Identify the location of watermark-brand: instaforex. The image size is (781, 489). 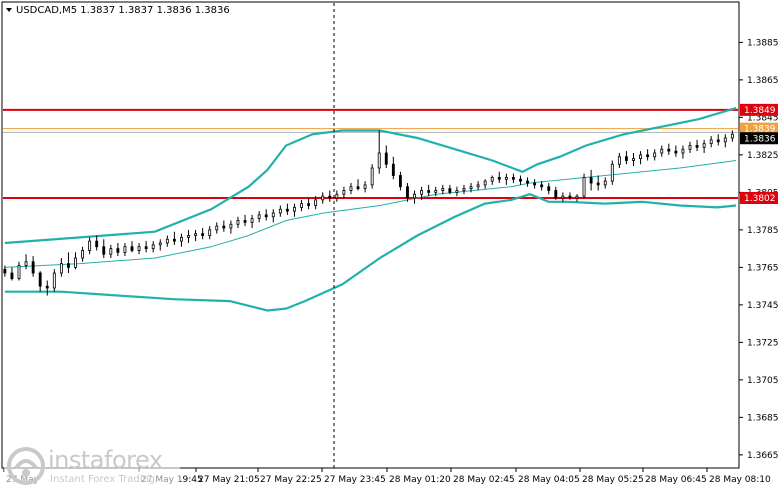
(105, 460).